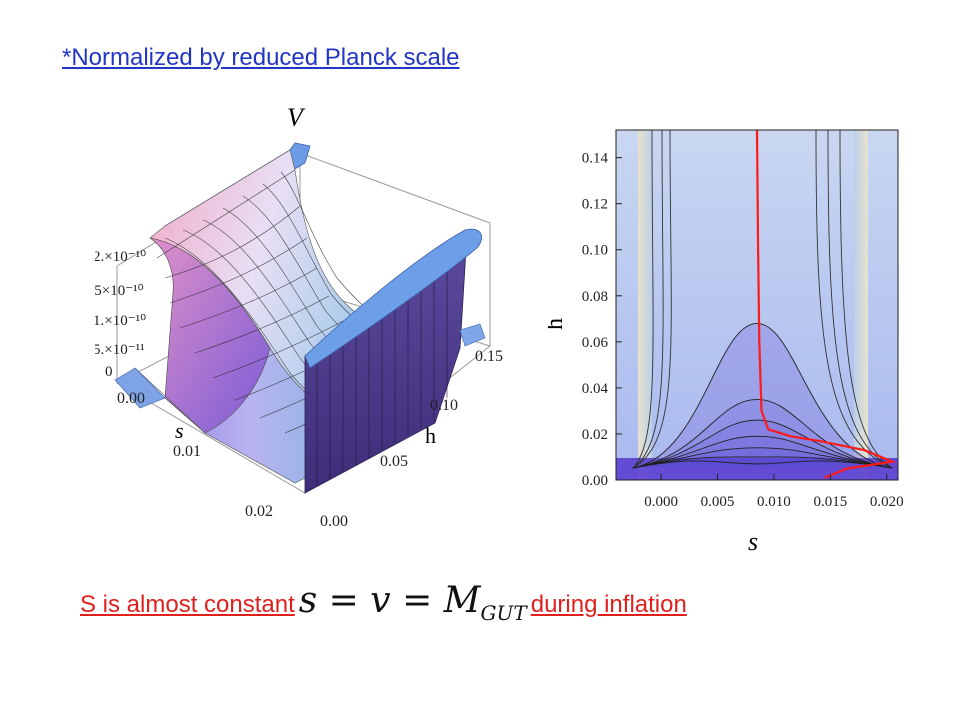 The height and width of the screenshot is (720, 960). I want to click on z-tick: 2.×10⁻¹⁰, so click(120, 257).